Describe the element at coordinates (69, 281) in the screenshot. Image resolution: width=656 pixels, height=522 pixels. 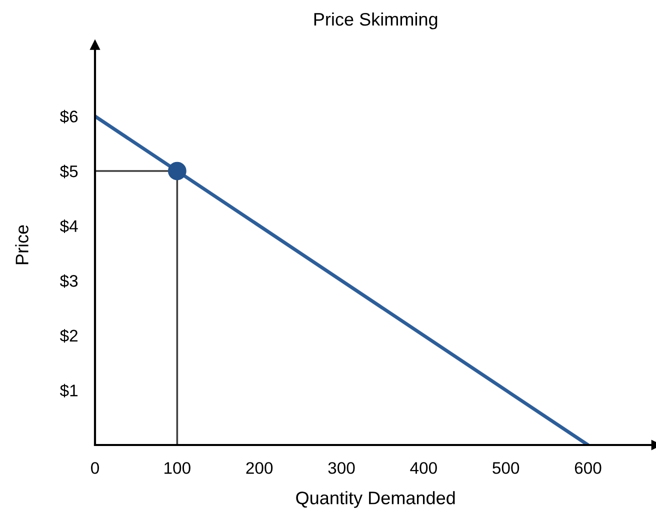
I see `y-tick-label: $3` at that location.